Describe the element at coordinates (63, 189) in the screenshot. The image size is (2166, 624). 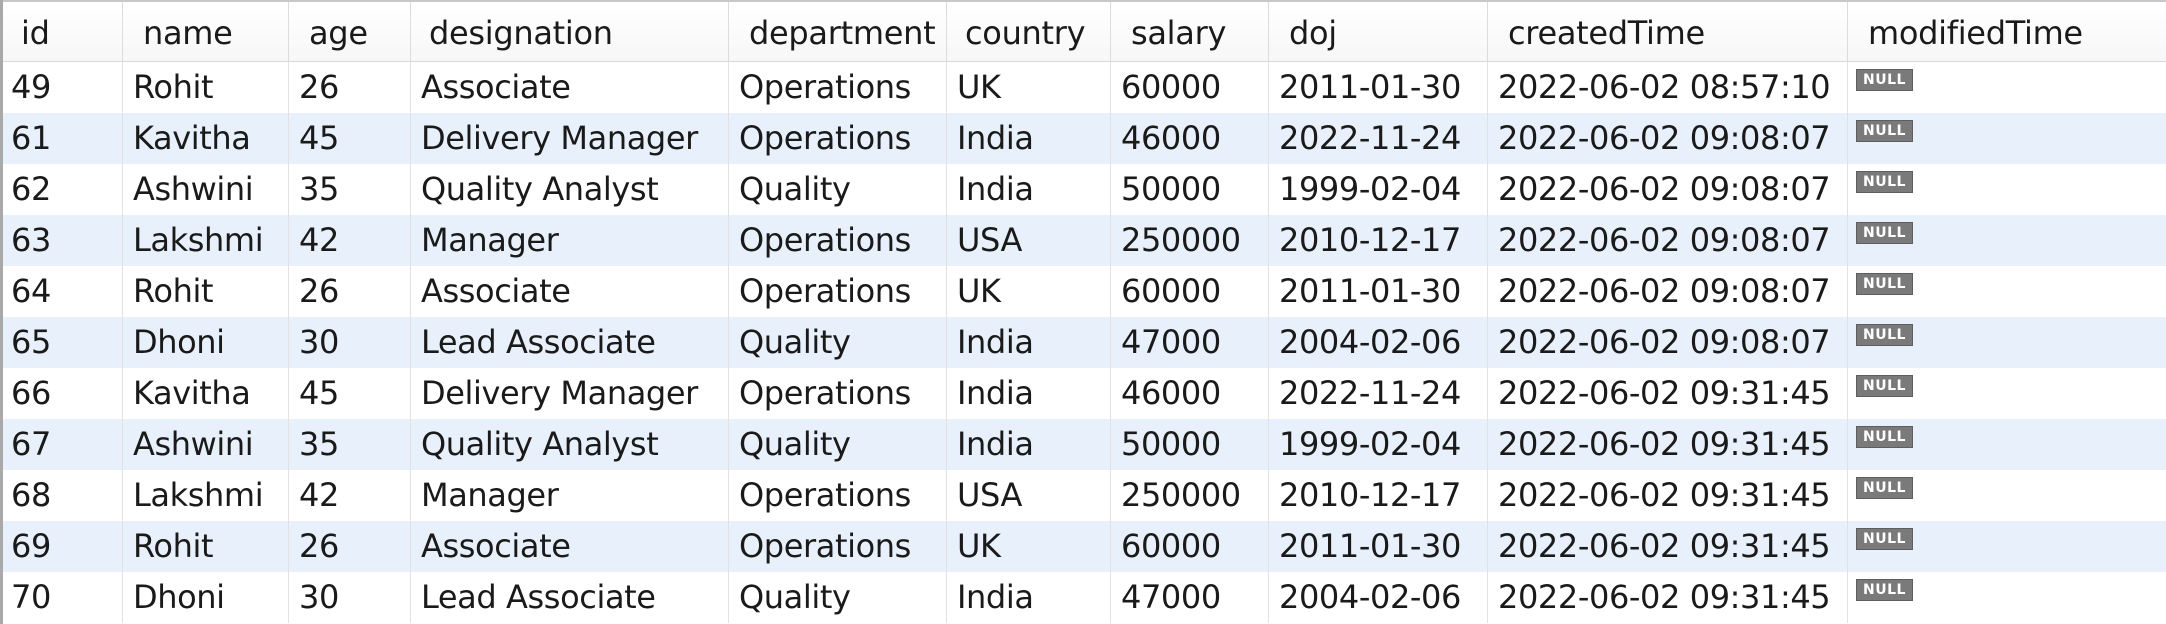
I see `cell-id: 62` at that location.